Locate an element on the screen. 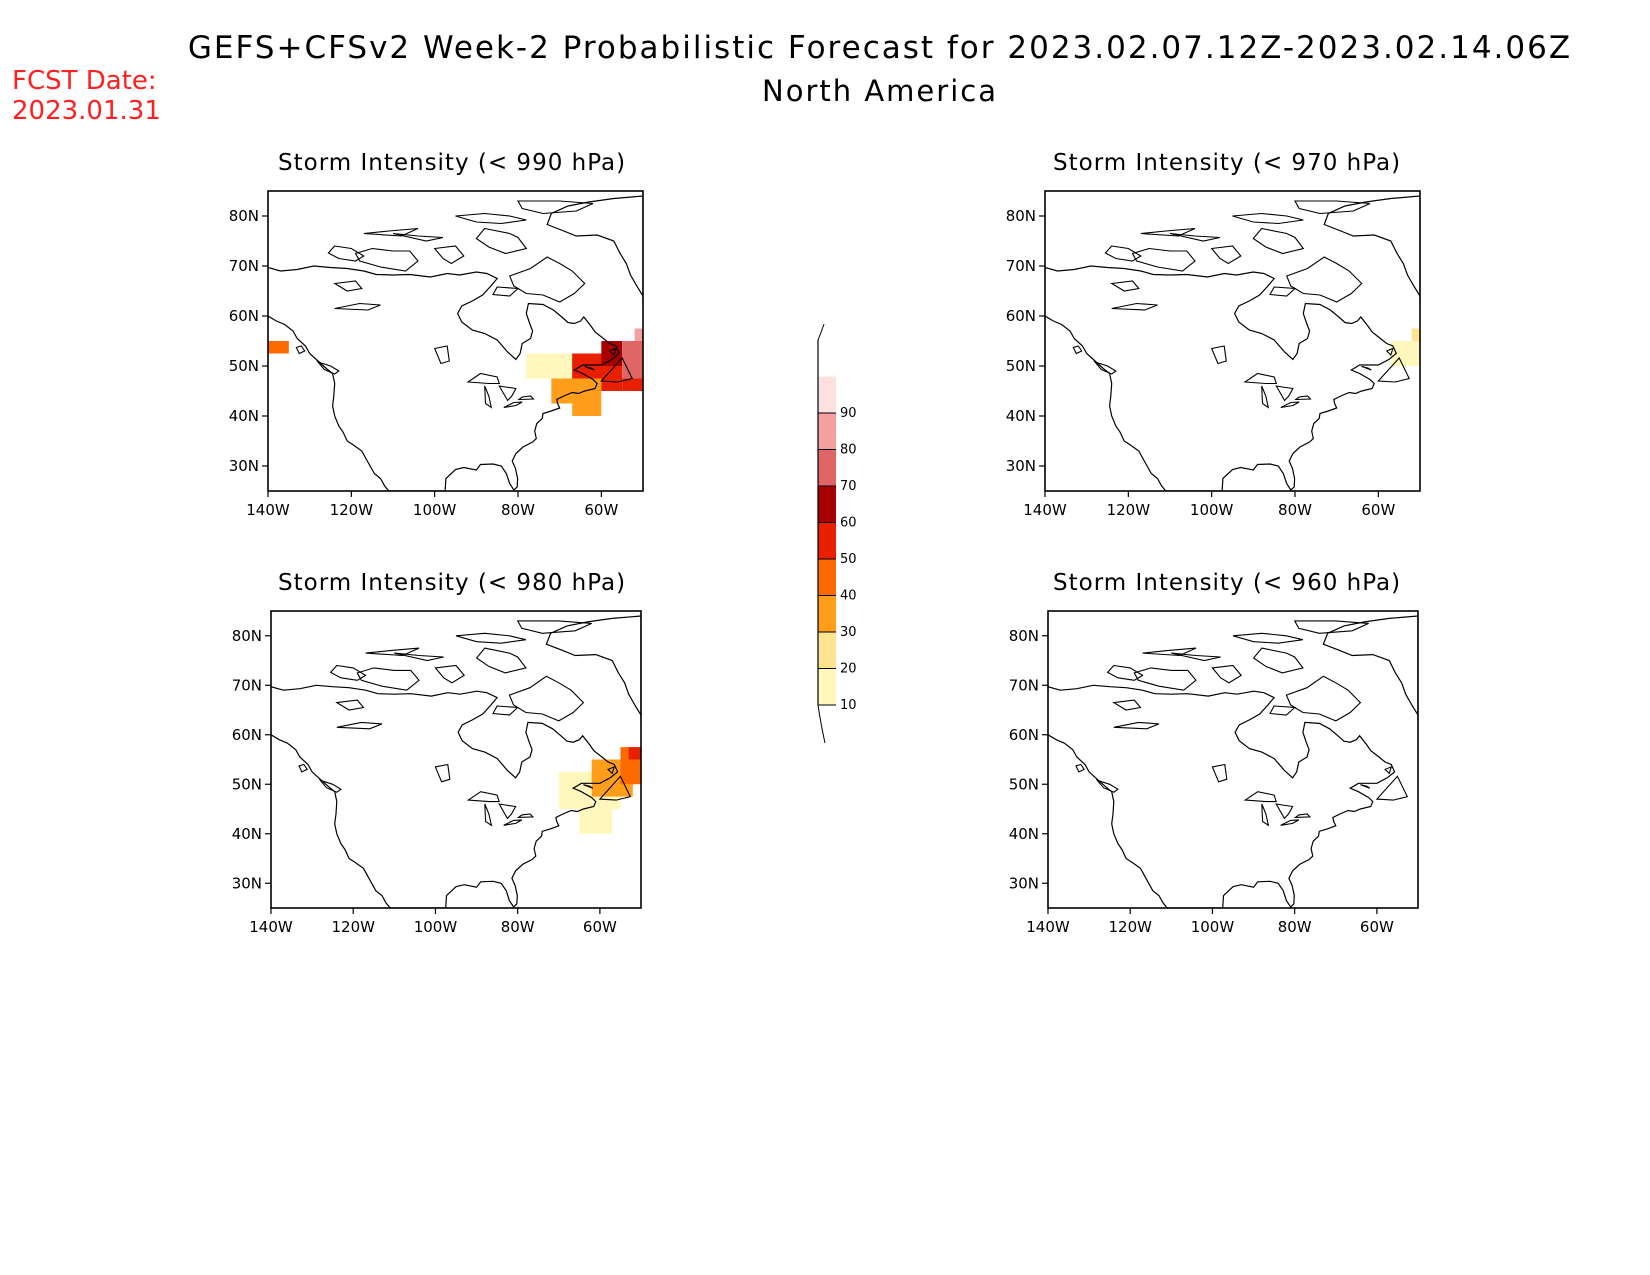 The image size is (1650, 1275). colorbar-label: 20 is located at coordinates (848, 669).